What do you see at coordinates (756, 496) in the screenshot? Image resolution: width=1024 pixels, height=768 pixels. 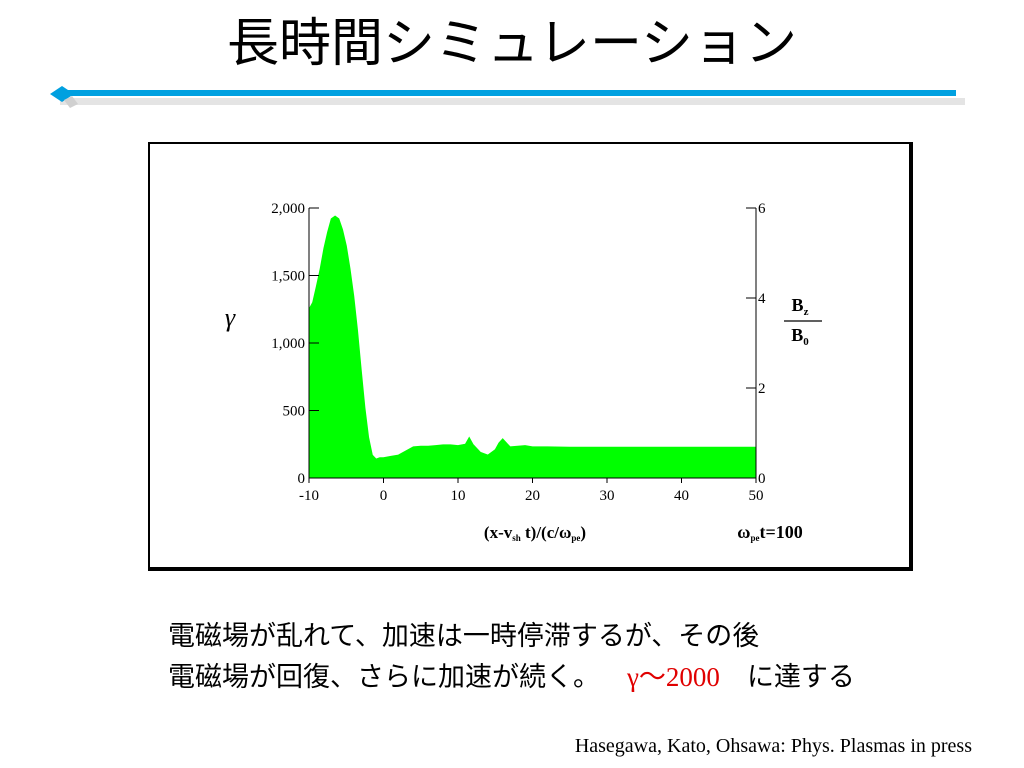 I see `x-tick-label: 50` at bounding box center [756, 496].